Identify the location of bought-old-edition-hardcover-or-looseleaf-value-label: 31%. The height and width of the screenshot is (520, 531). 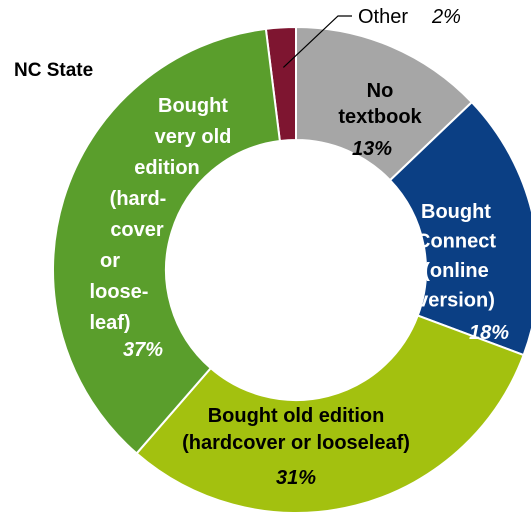
(296, 478).